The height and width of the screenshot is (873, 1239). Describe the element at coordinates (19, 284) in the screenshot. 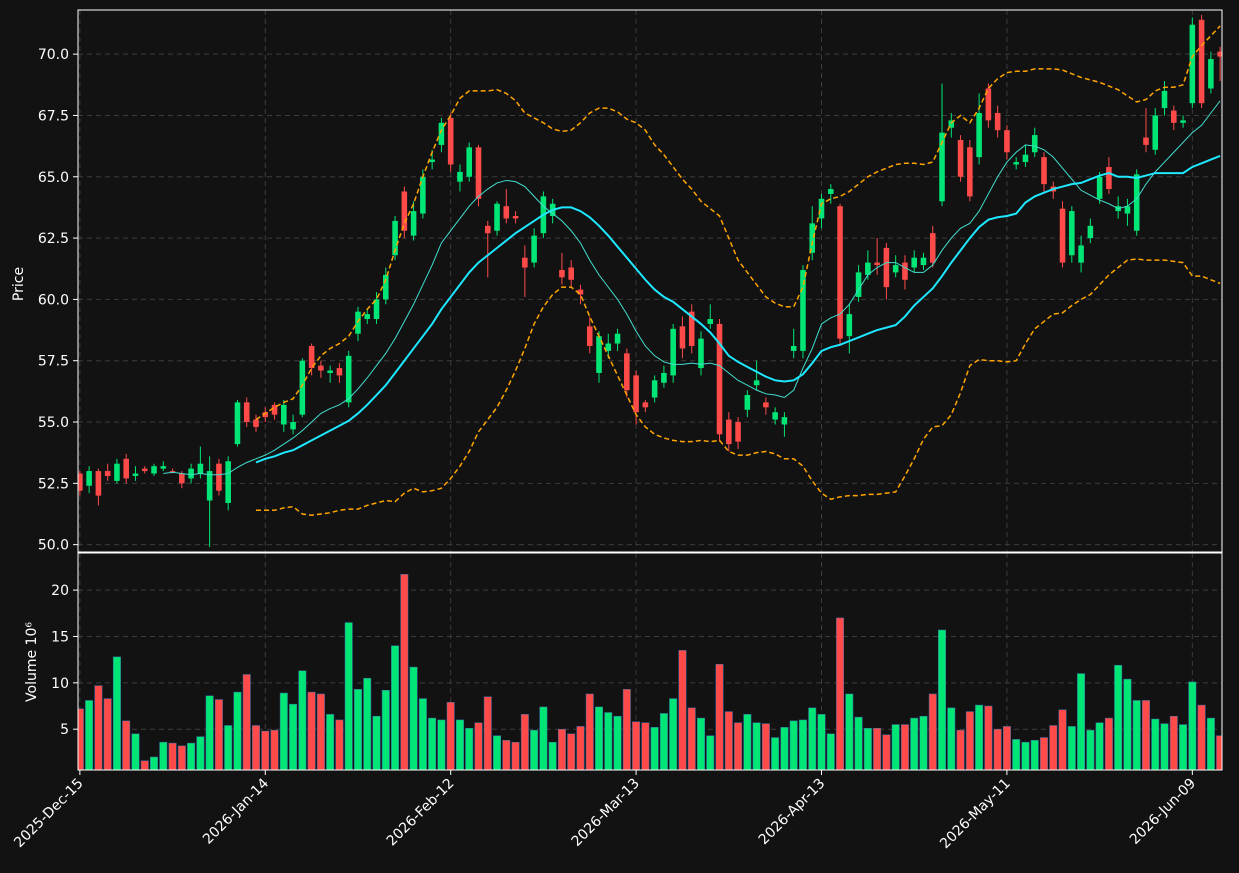

I see `price-axis-label: Price` at that location.